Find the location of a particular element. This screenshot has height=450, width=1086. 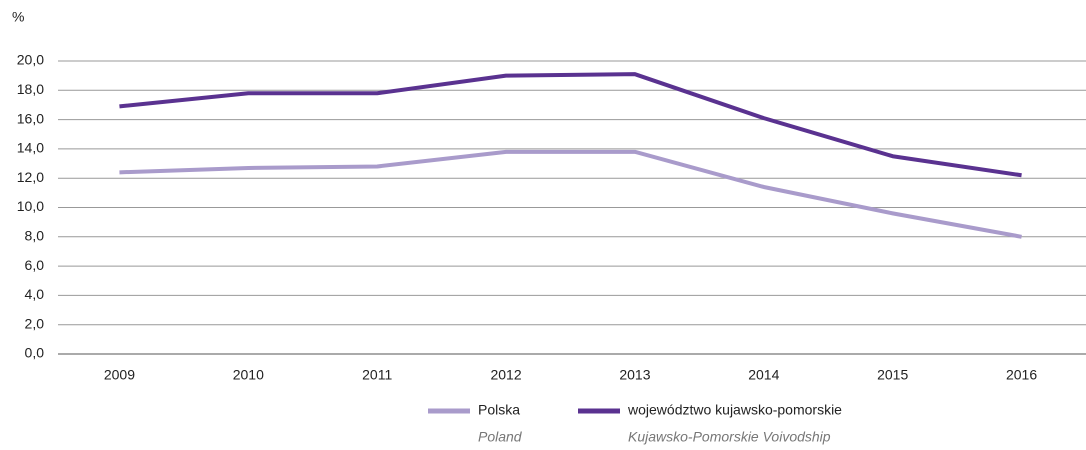

legend-sublabel: Kujawsko-Pomorskie Voivodship is located at coordinates (729, 437).